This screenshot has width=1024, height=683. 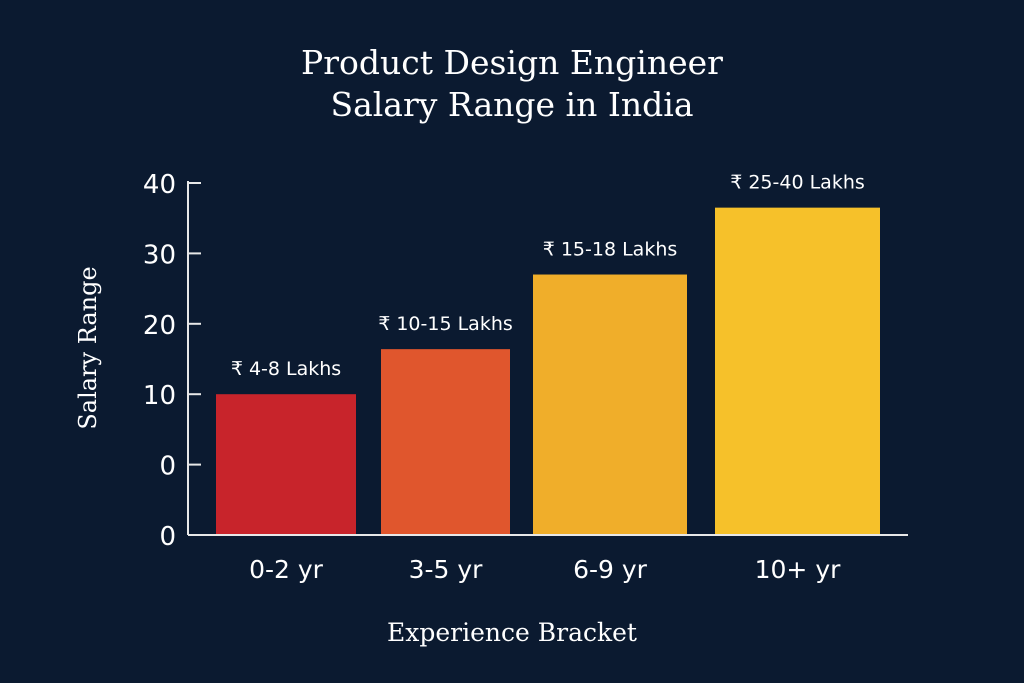 What do you see at coordinates (286, 569) in the screenshot?
I see `x-tick-label: 0-2 yr` at bounding box center [286, 569].